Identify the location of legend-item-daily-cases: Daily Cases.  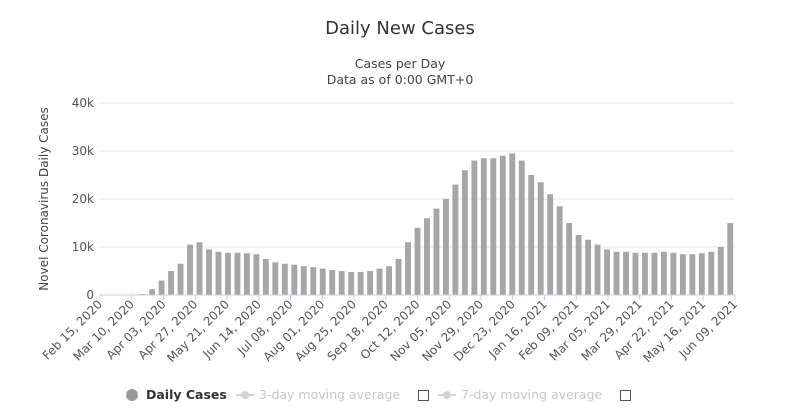
(176, 394).